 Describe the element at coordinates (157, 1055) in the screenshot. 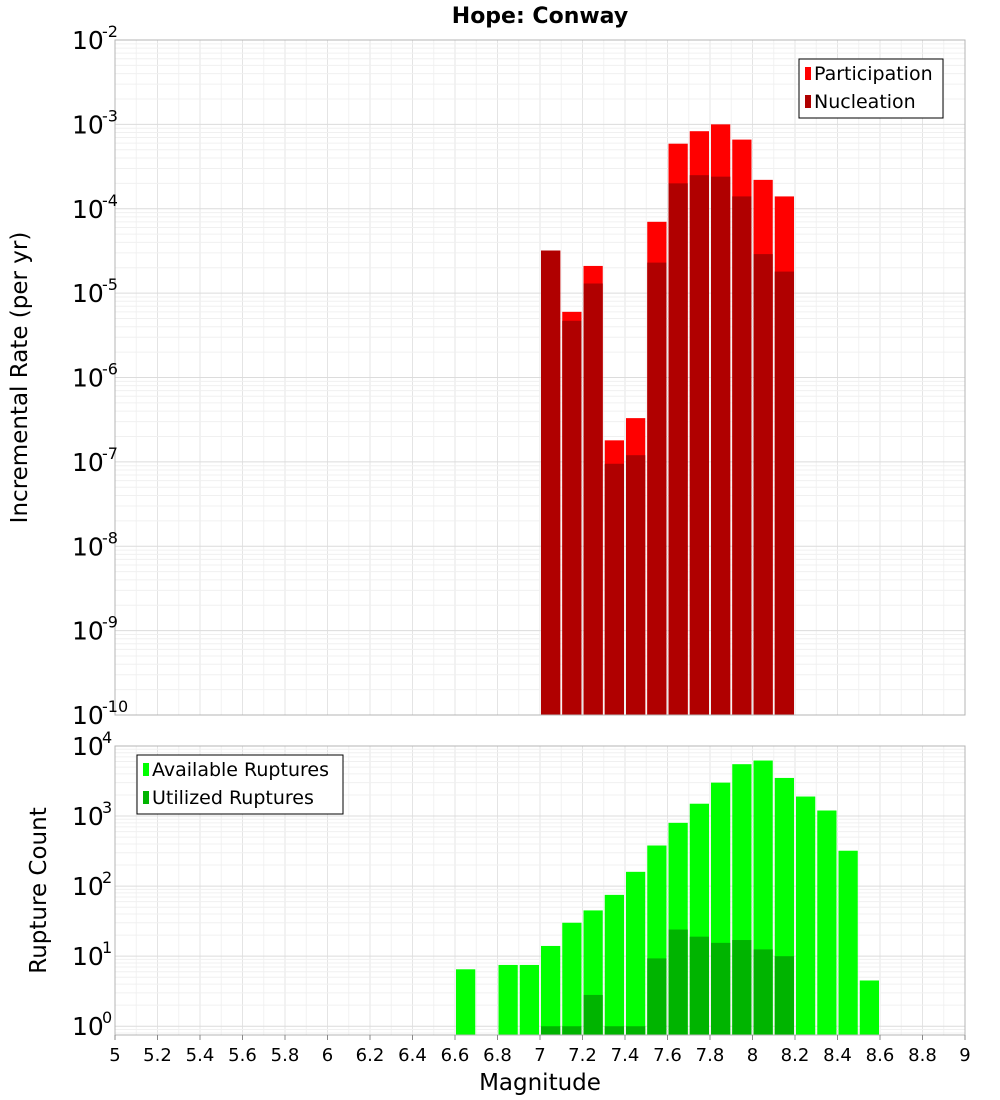

I see `x-tick-label: 5.2` at that location.